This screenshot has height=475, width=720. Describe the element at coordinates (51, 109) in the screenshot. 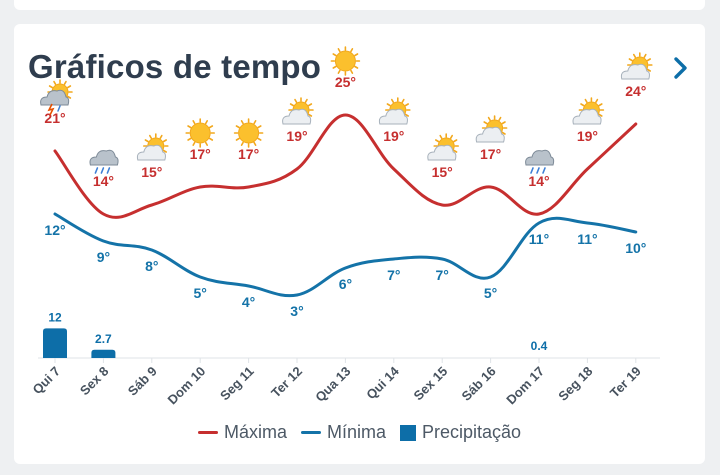

I see `lightning-bolt` at that location.